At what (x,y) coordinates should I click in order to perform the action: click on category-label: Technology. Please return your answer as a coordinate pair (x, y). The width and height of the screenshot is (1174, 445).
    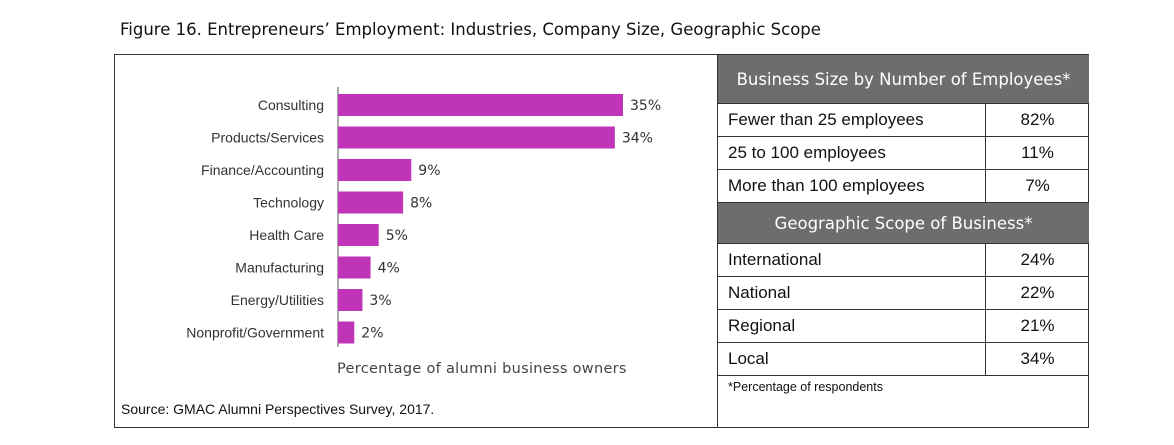
    Looking at the image, I should click on (288, 203).